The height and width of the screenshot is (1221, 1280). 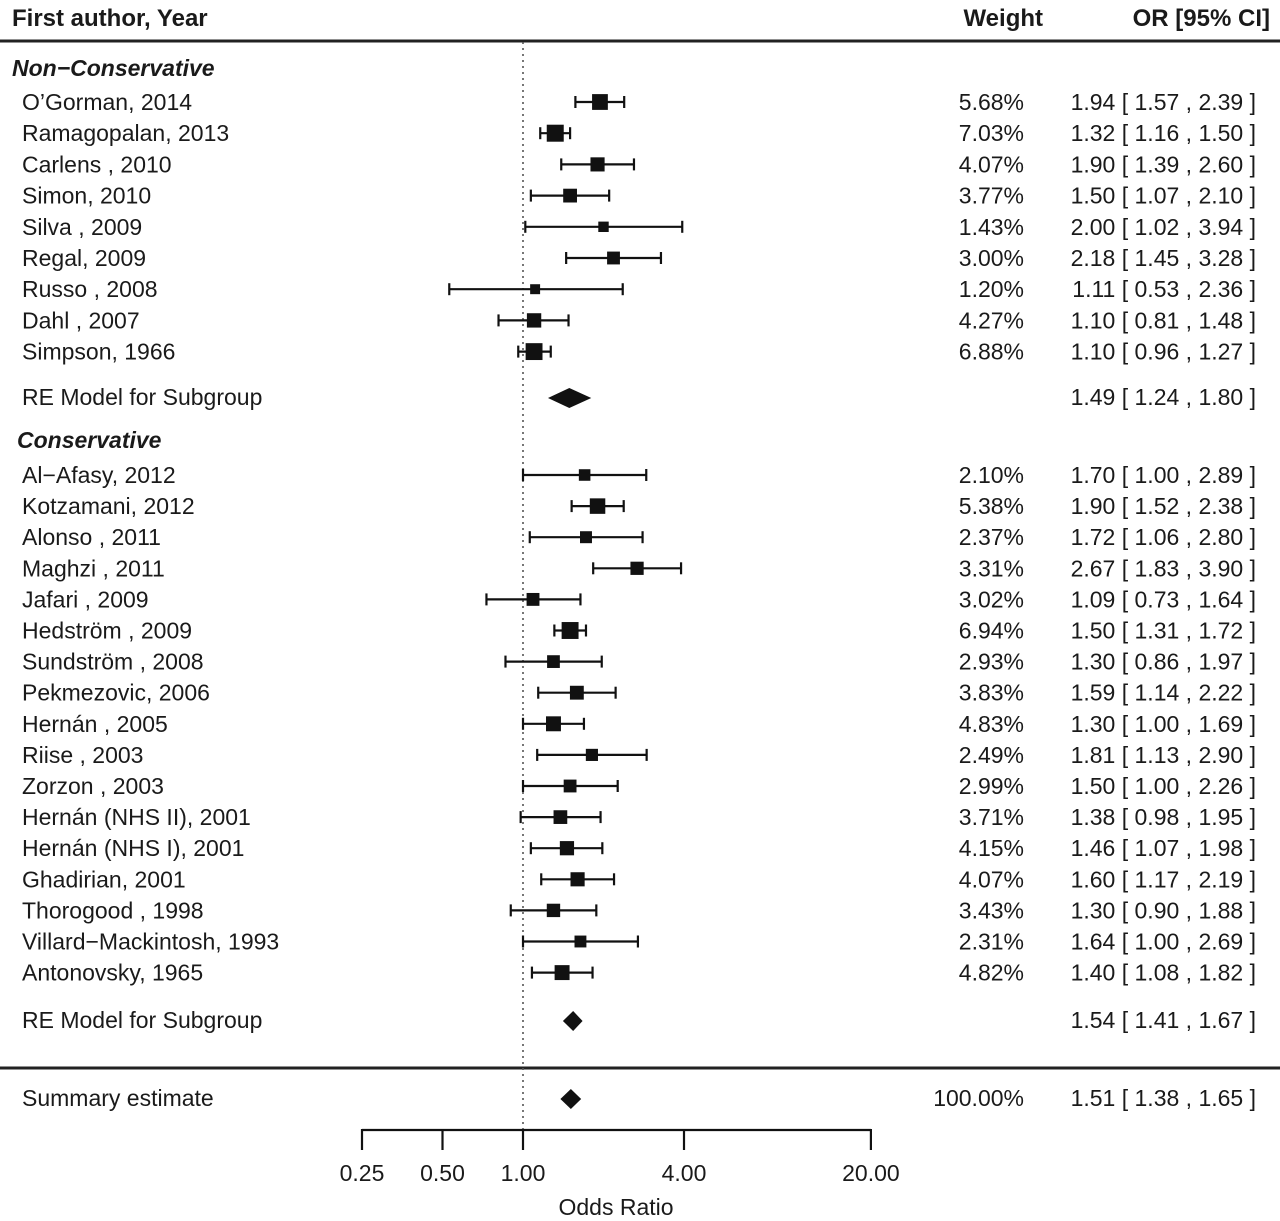 I want to click on study-estimate: 2.18 [ 1.45 , 3.28 ], so click(x=1163, y=258).